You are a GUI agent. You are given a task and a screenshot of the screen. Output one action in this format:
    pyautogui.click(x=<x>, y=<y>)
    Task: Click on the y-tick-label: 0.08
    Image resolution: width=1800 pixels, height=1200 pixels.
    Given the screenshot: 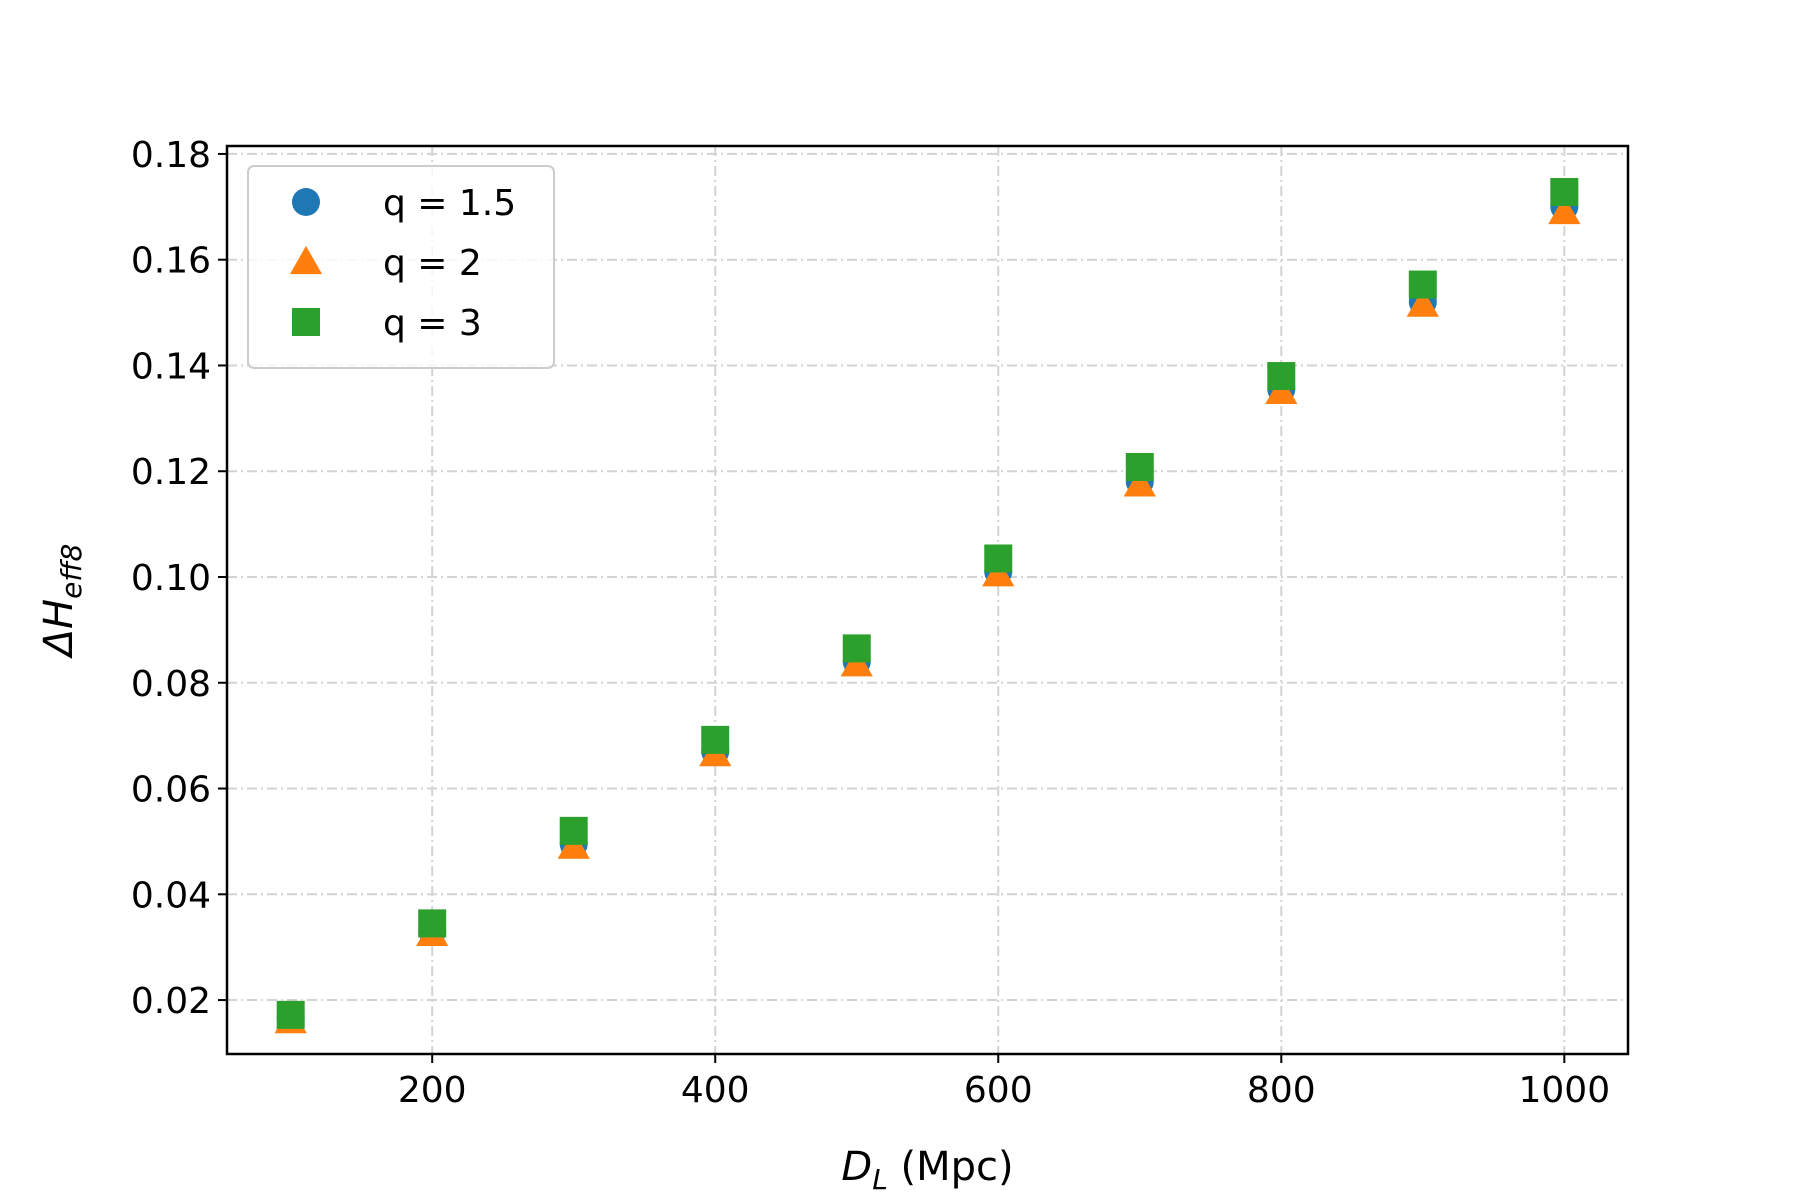 What is the action you would take?
    pyautogui.click(x=171, y=684)
    